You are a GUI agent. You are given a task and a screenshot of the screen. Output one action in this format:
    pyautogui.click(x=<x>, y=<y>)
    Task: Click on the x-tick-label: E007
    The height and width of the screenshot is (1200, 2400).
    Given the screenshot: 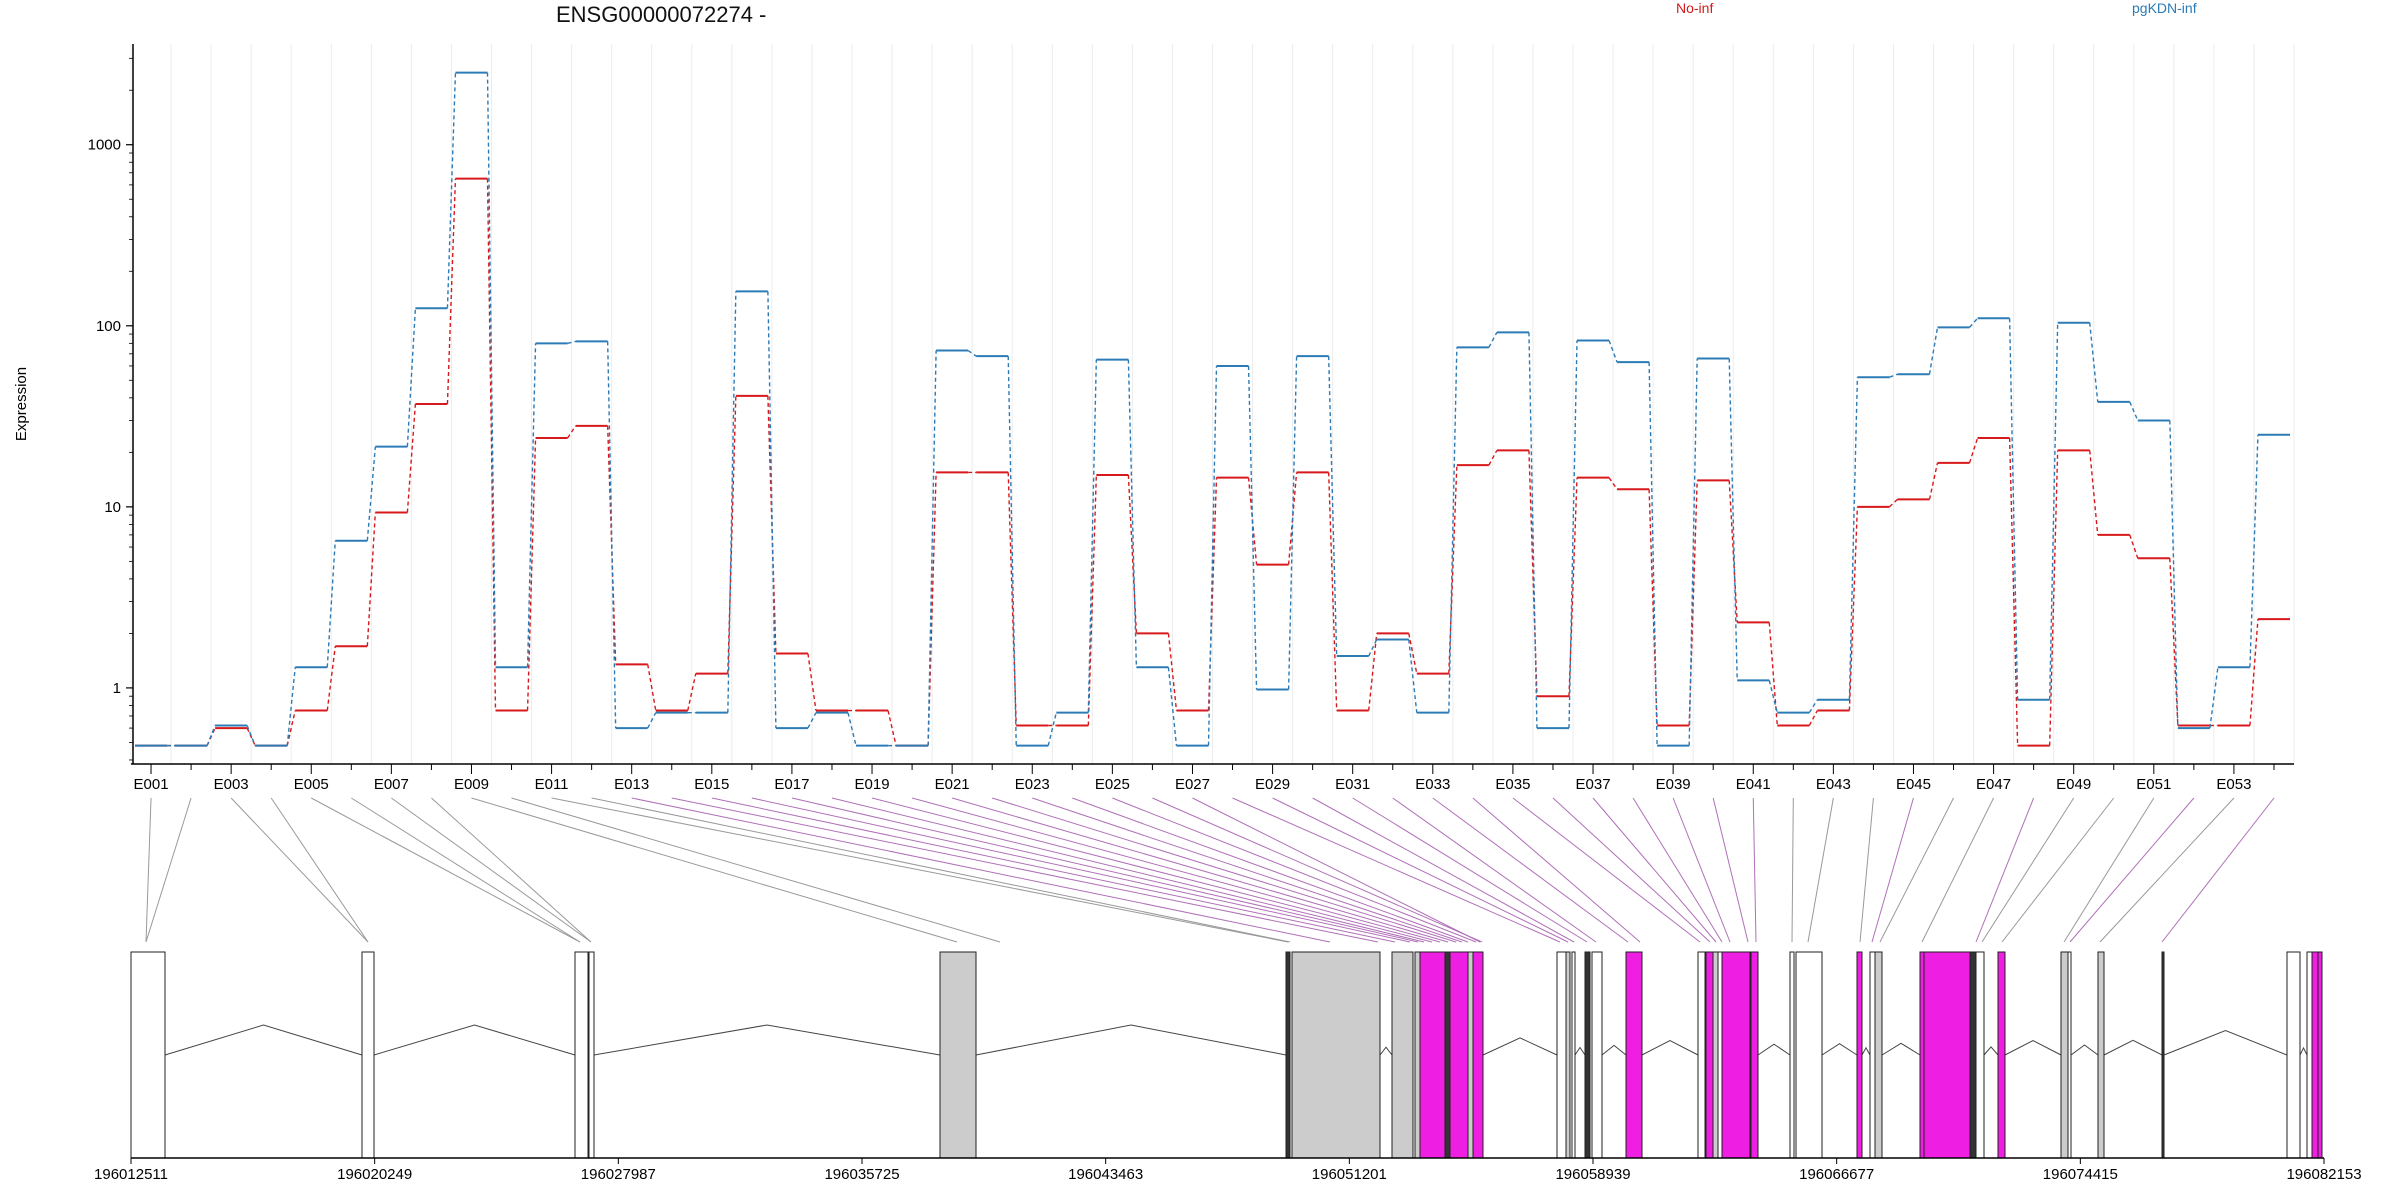 What is the action you would take?
    pyautogui.click(x=391, y=784)
    